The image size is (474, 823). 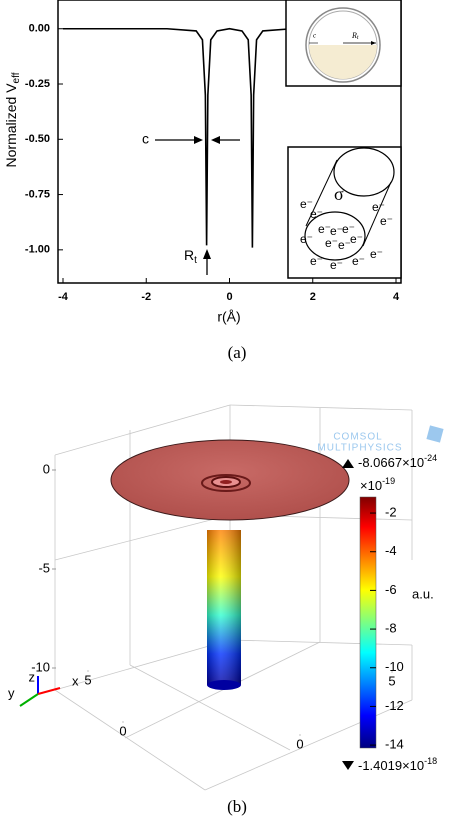 What do you see at coordinates (343, 43) in the screenshot?
I see `inset-top: c Rt` at bounding box center [343, 43].